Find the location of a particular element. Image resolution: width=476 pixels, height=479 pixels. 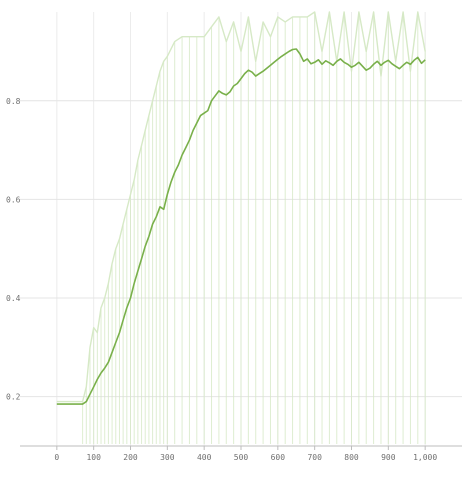

x-axis-ticks: 0 100 200 300 400 500 600 700 800 900 1,000 is located at coordinates (245, 454).